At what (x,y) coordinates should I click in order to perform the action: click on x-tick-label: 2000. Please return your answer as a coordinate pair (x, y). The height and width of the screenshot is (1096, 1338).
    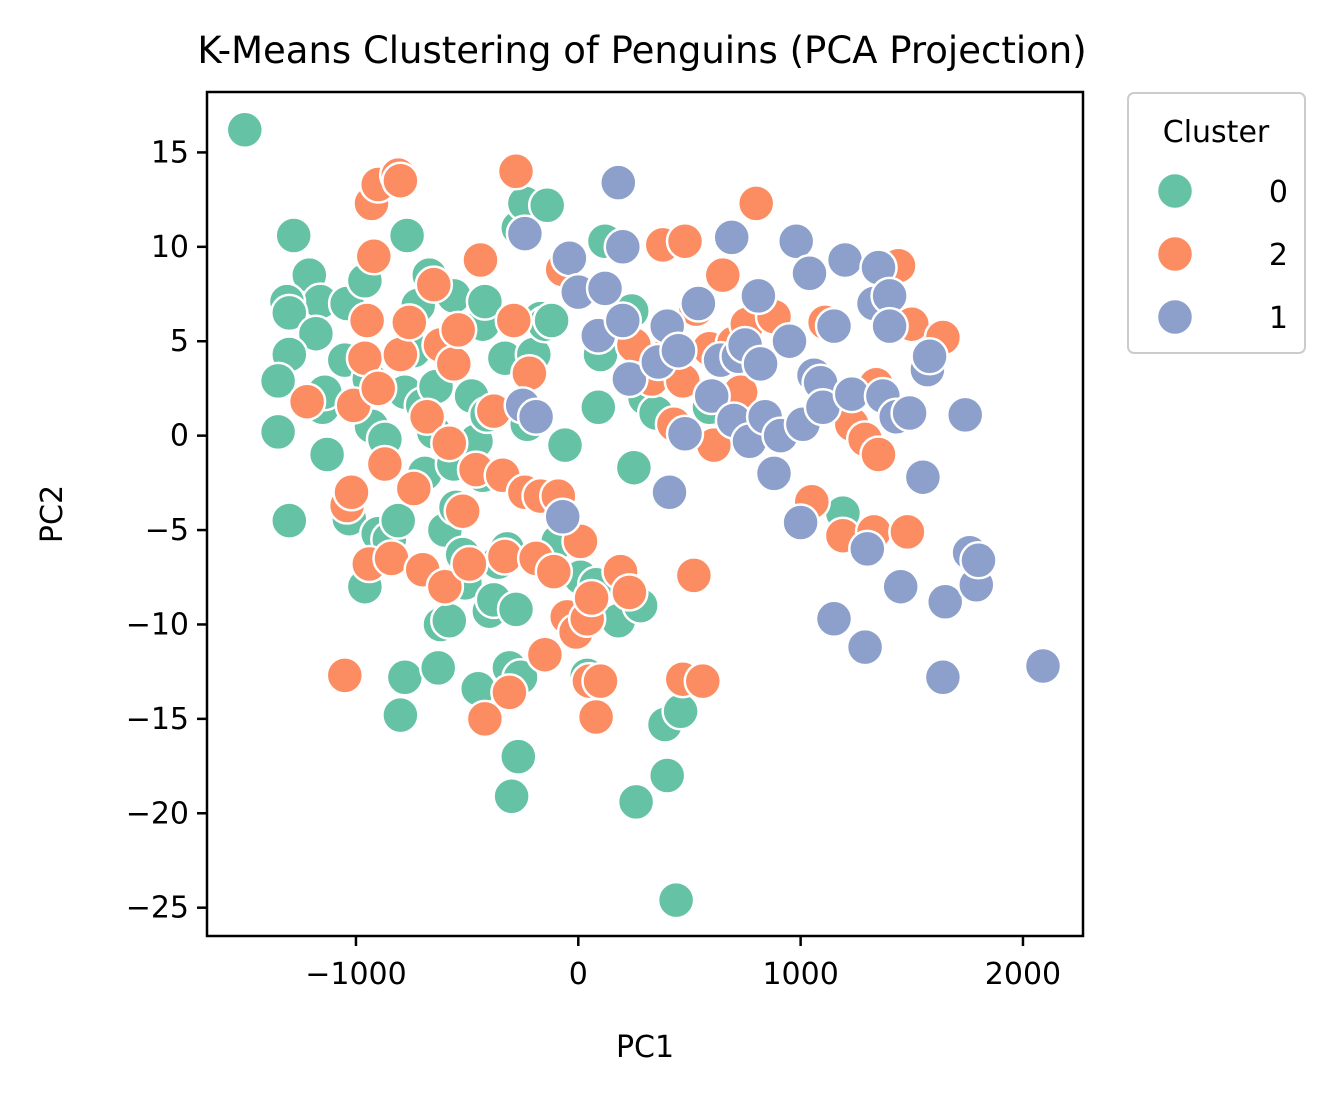
    Looking at the image, I should click on (1023, 974).